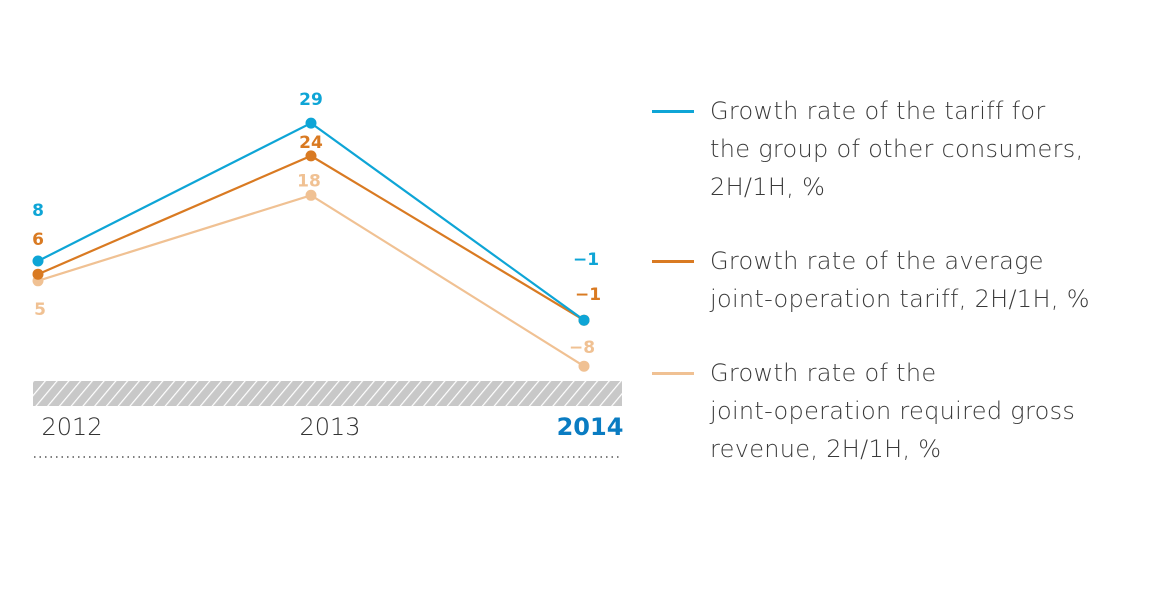 The height and width of the screenshot is (591, 1161). What do you see at coordinates (584, 320) in the screenshot?
I see `data-point-1-2014` at bounding box center [584, 320].